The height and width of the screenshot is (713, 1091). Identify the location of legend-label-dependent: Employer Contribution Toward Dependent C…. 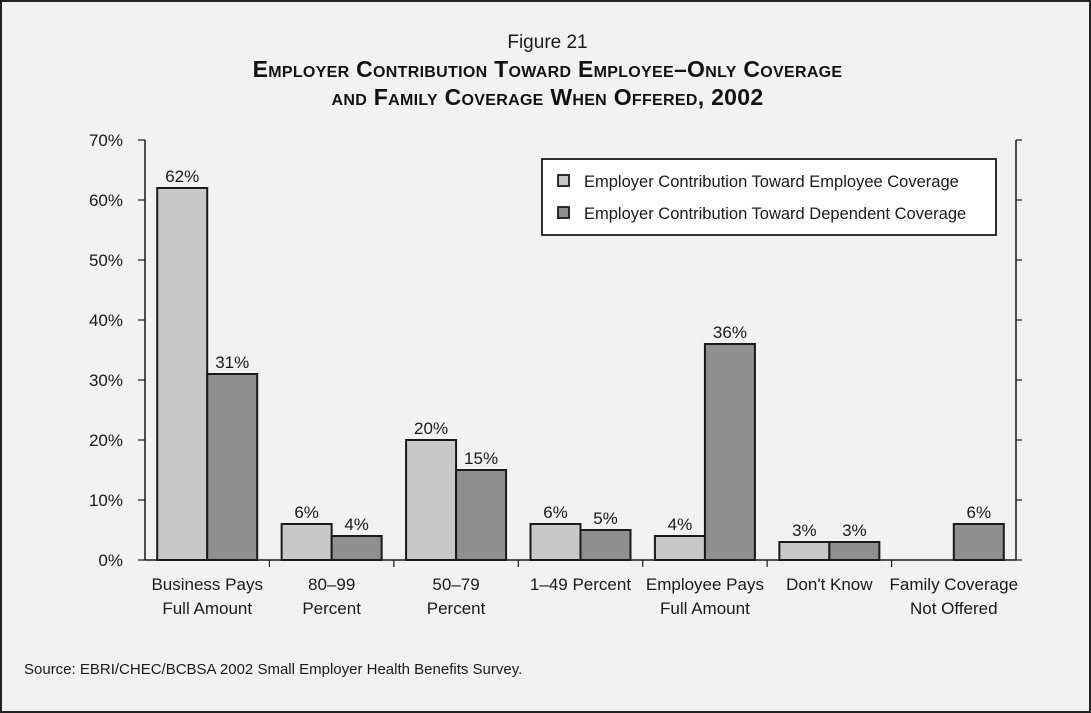
(775, 214).